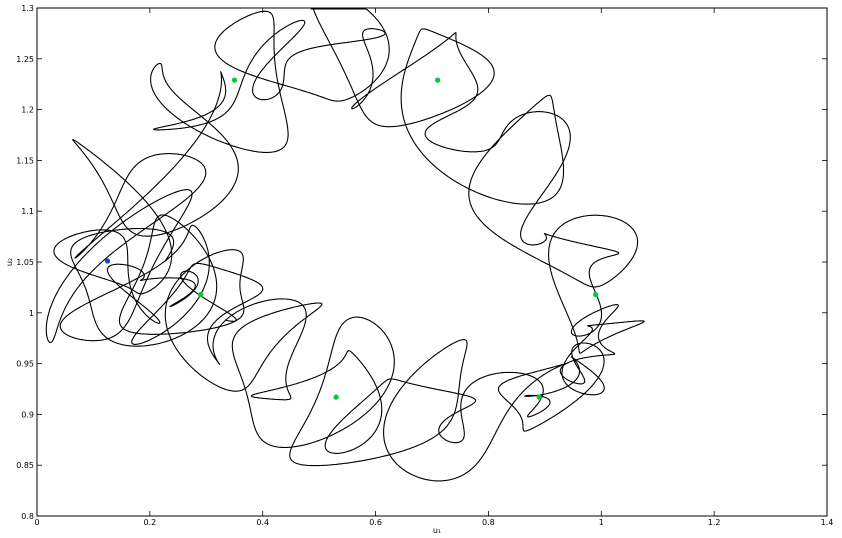 The image size is (842, 538). Describe the element at coordinates (31, 313) in the screenshot. I see `y-tick-label: 1` at that location.